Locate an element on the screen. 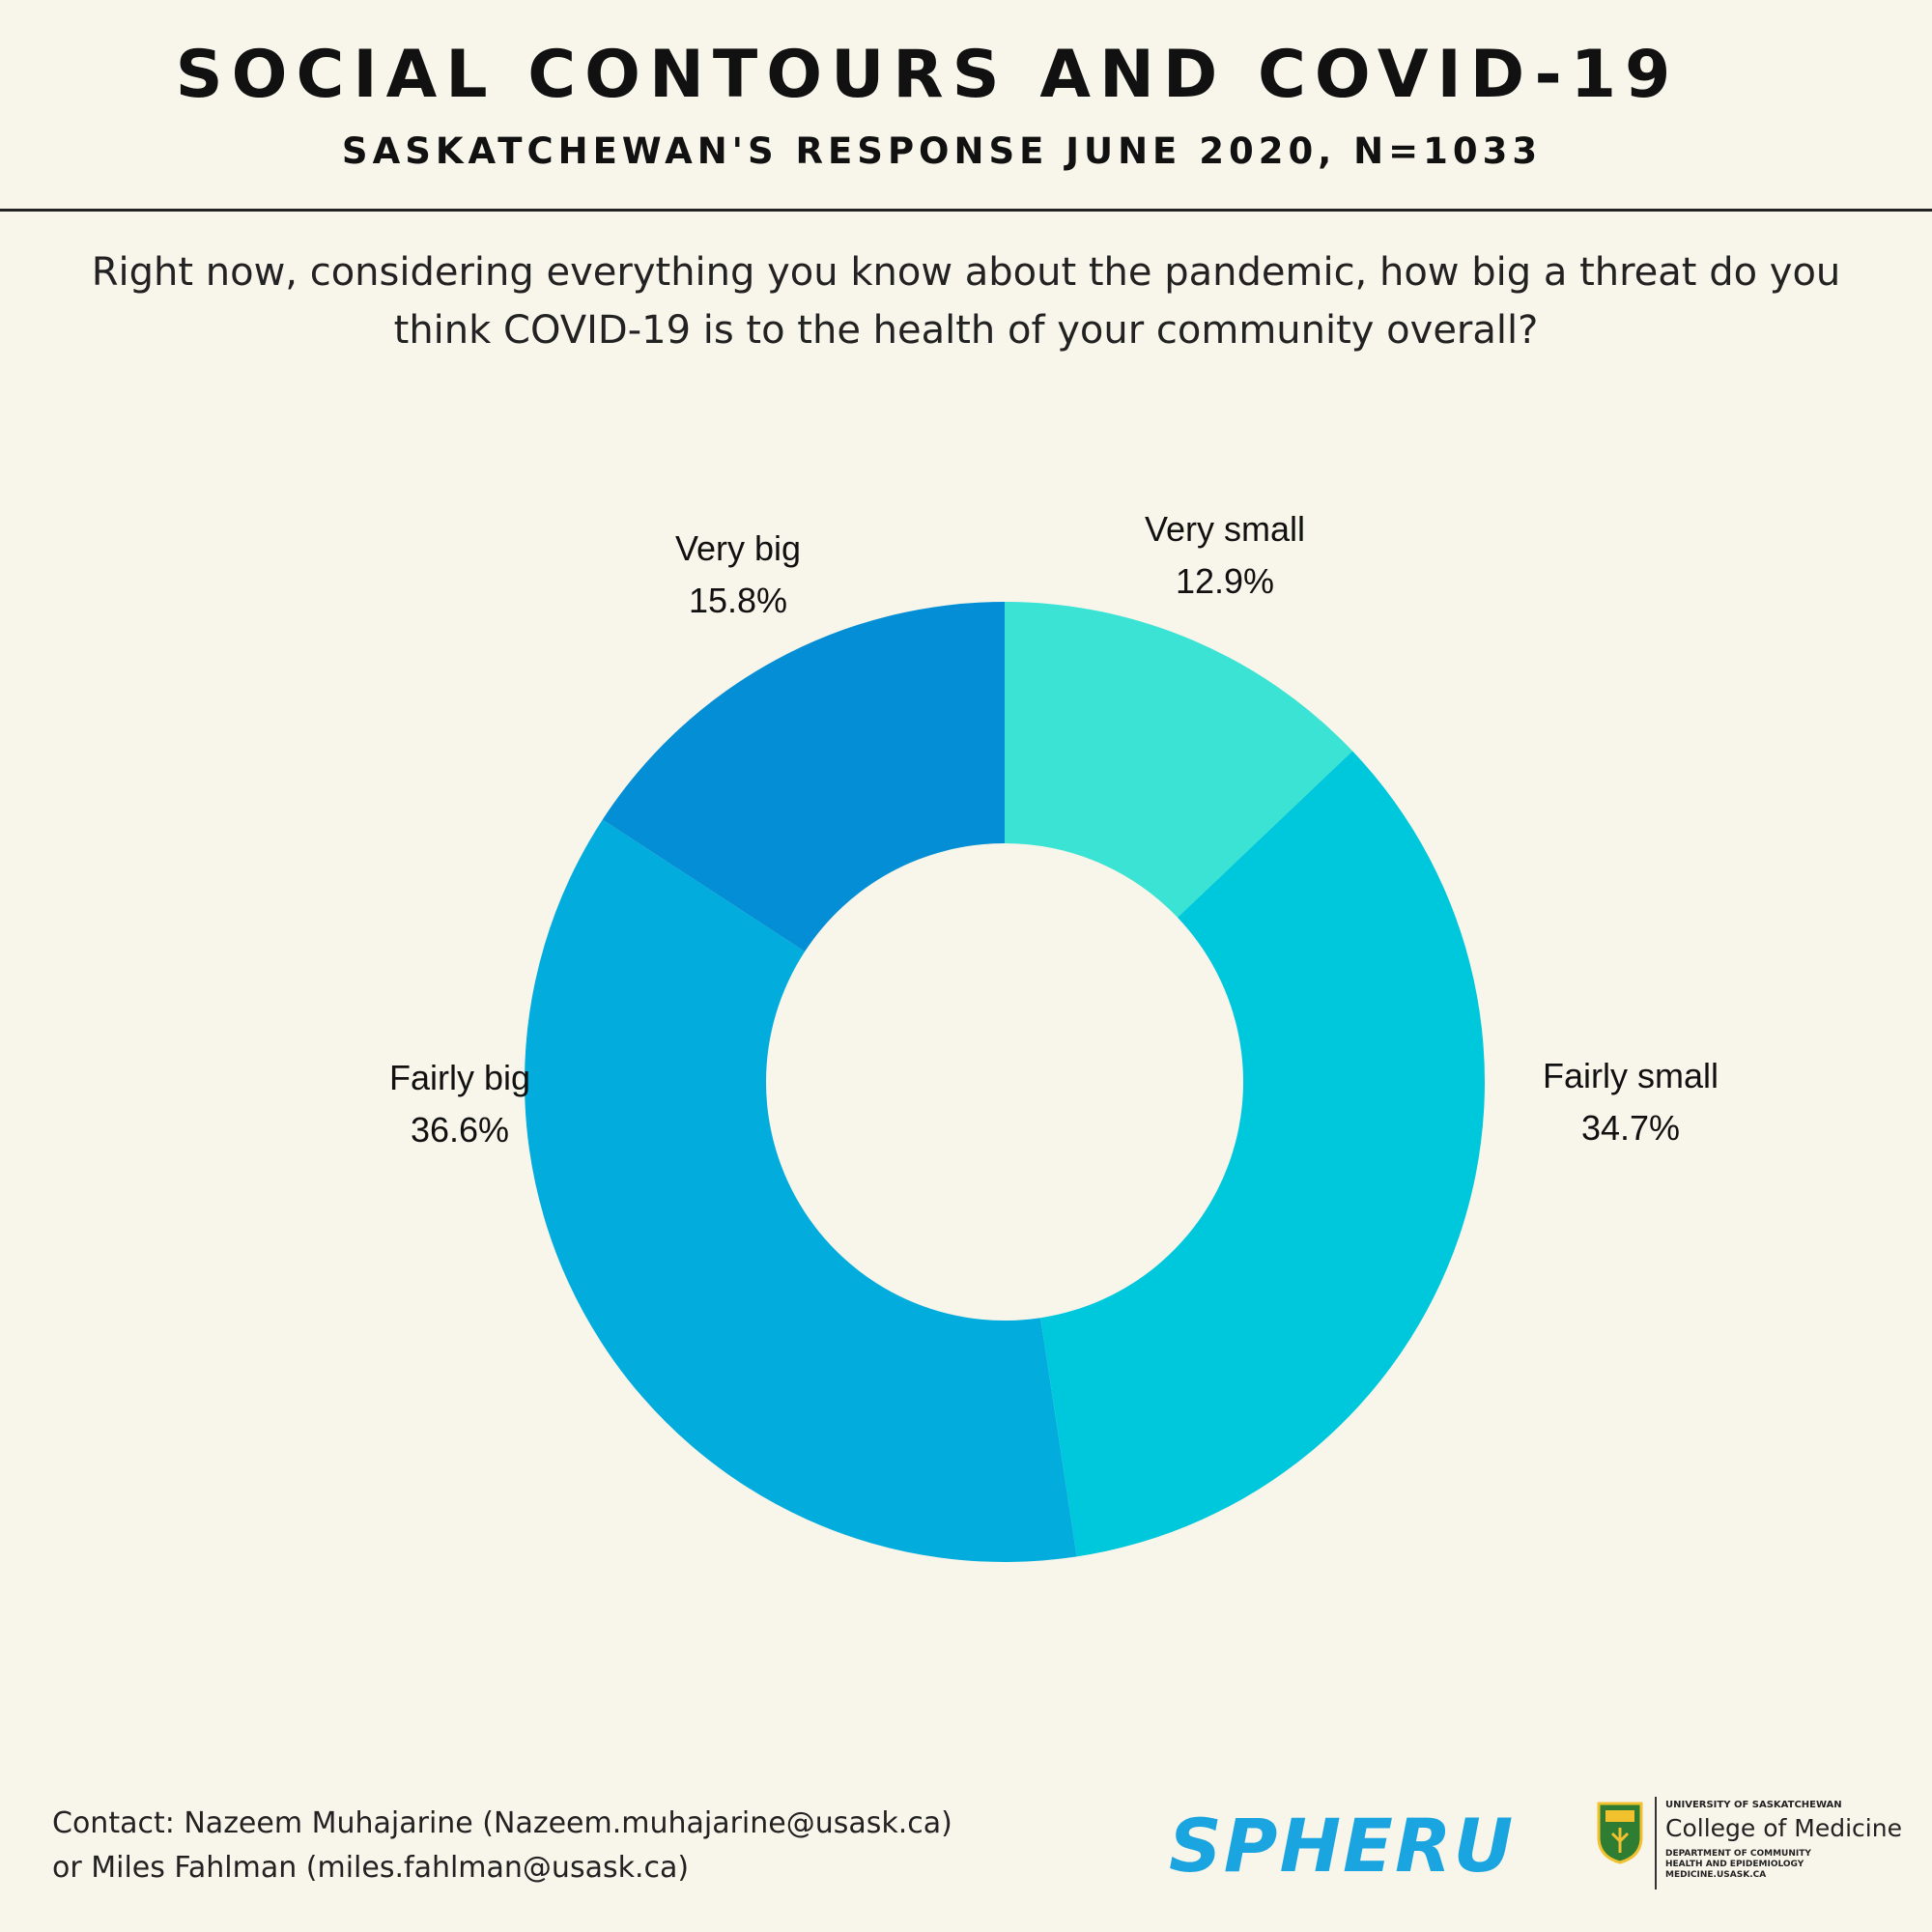  slice-label-value: 36.6% is located at coordinates (460, 1130).